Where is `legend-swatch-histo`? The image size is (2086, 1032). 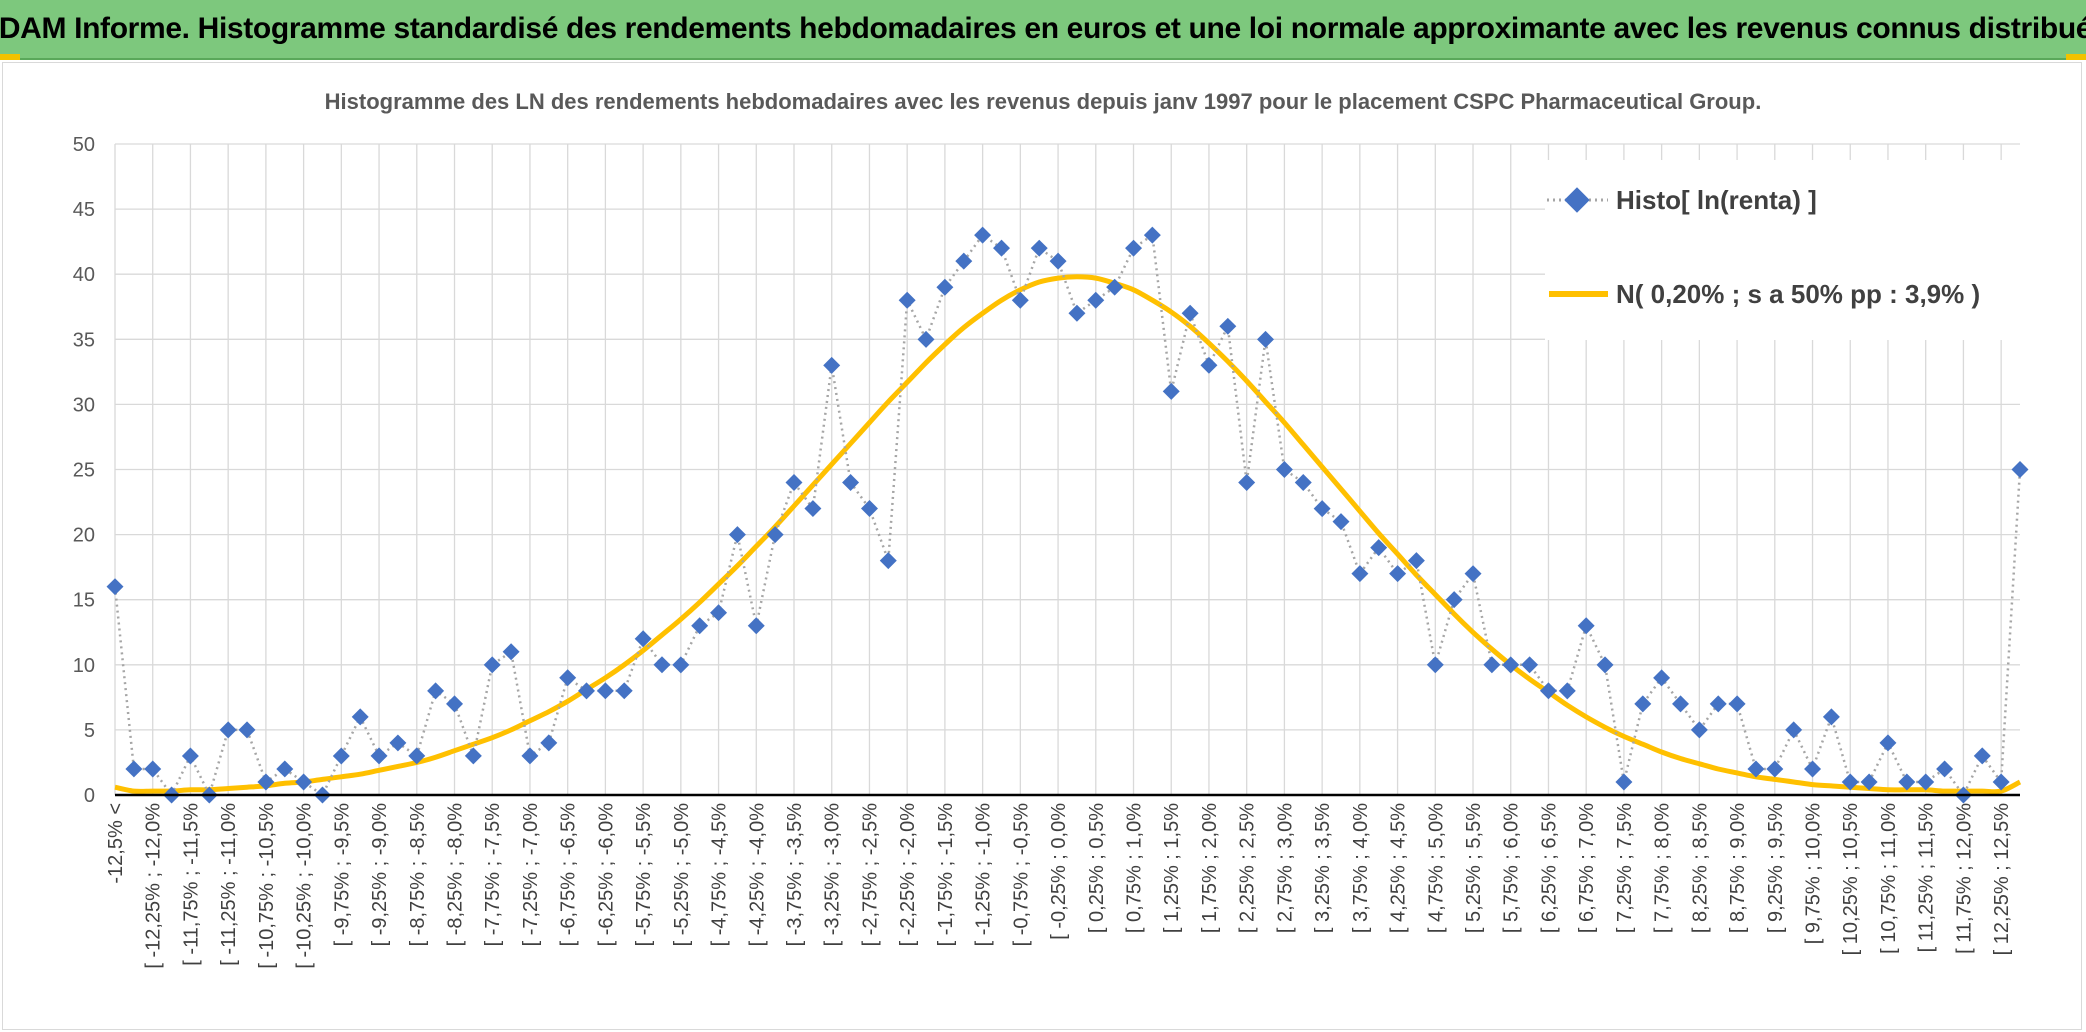 legend-swatch-histo is located at coordinates (1577, 200).